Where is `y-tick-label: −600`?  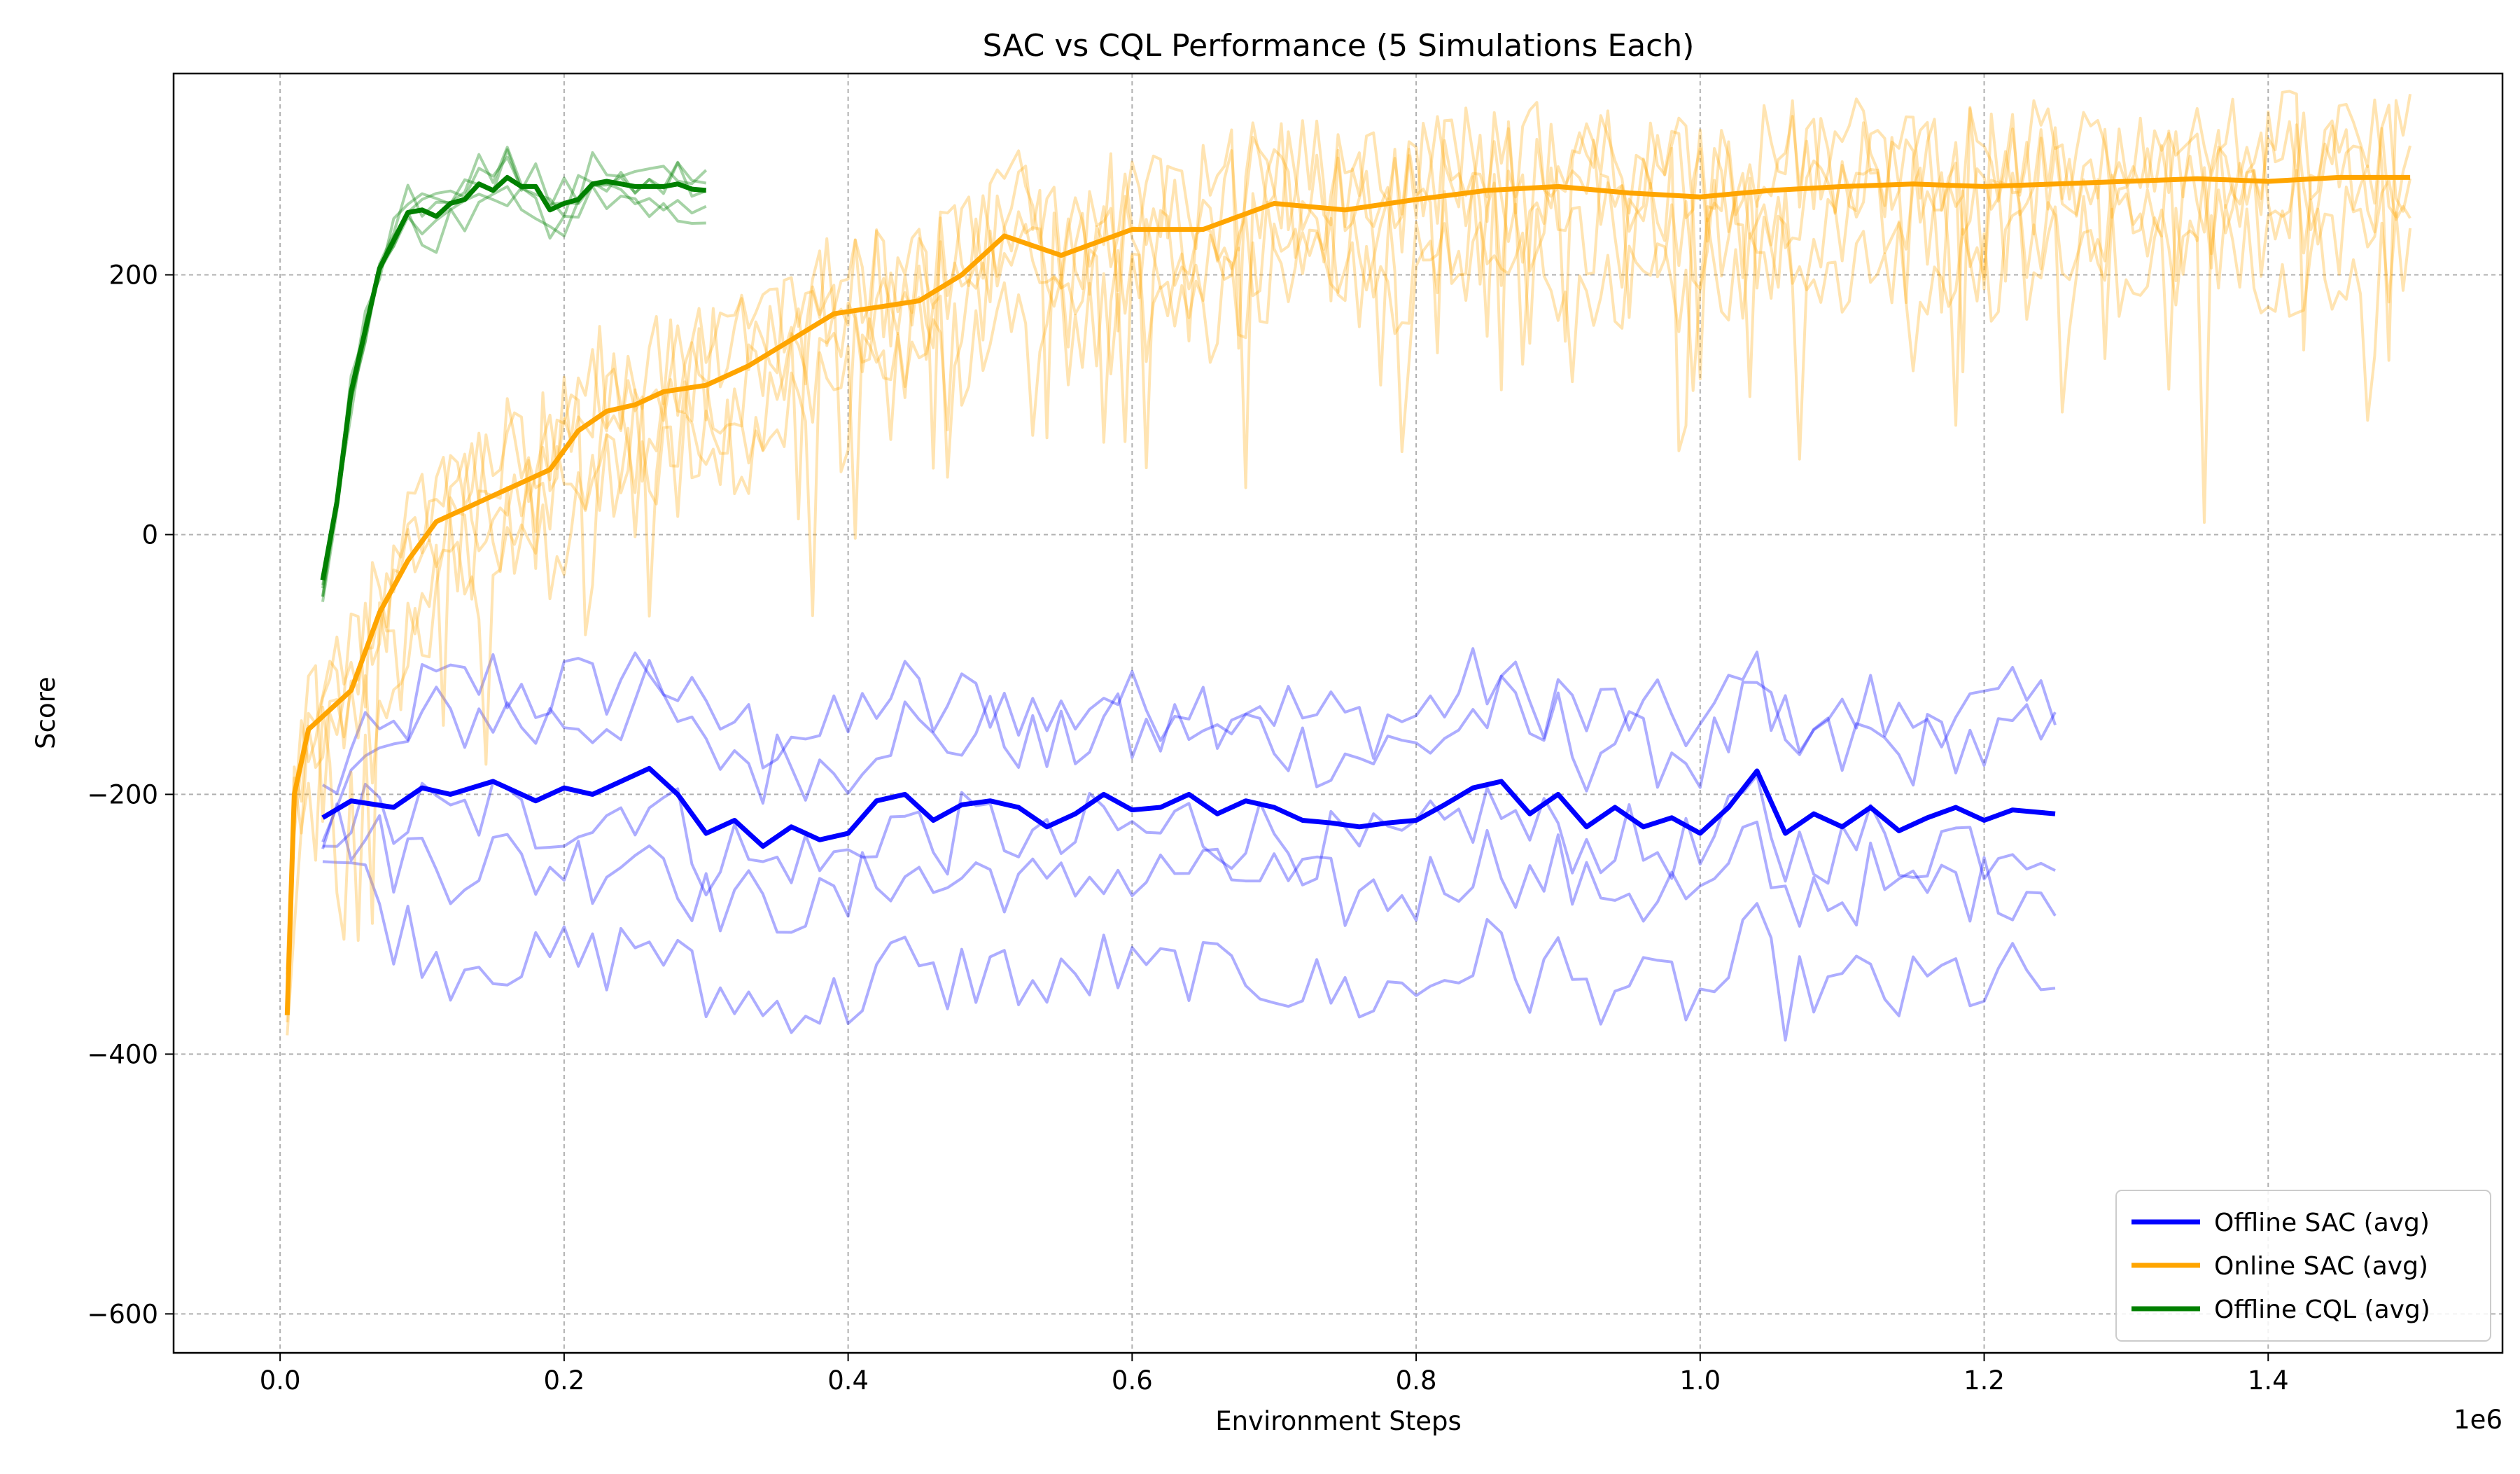
y-tick-label: −600 is located at coordinates (122, 1314).